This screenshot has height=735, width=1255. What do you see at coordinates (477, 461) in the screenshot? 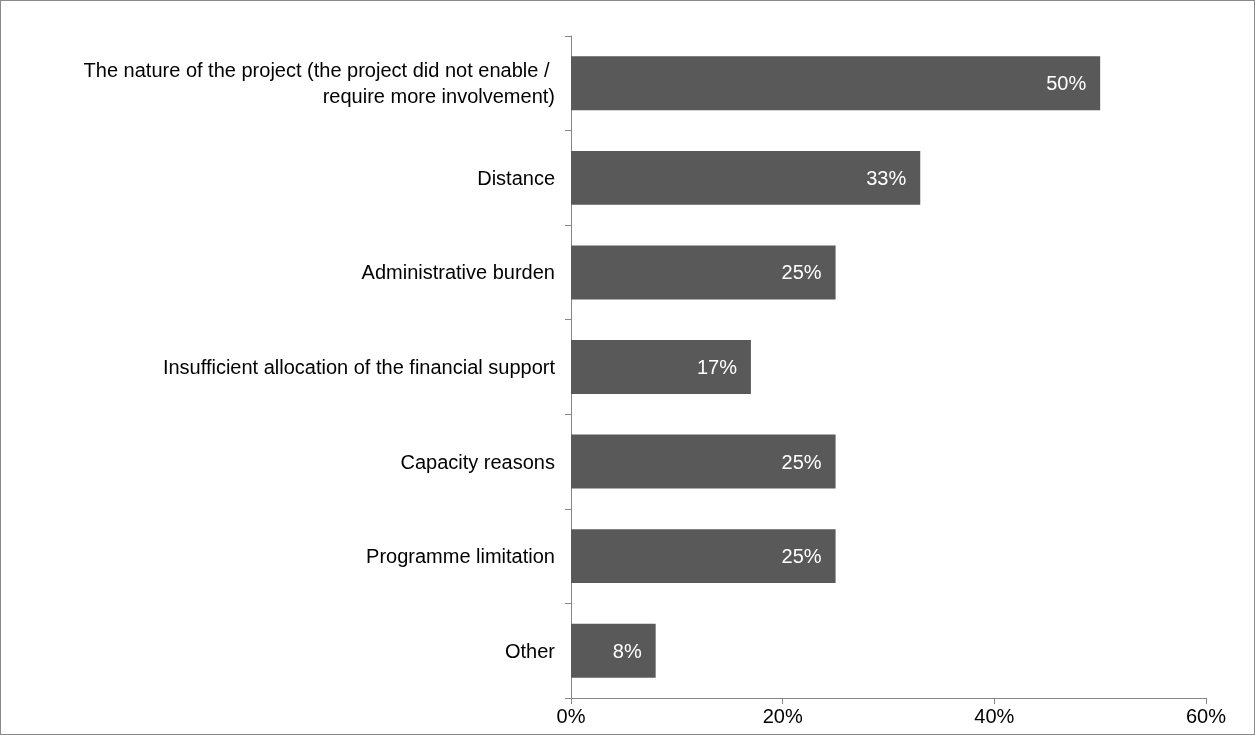
I see `y-tick-label: Capacity reasons` at bounding box center [477, 461].